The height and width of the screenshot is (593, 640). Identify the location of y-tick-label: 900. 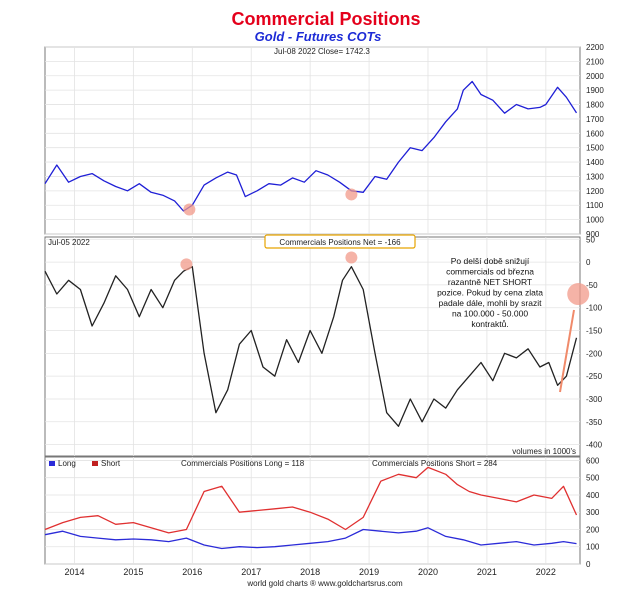
(593, 234).